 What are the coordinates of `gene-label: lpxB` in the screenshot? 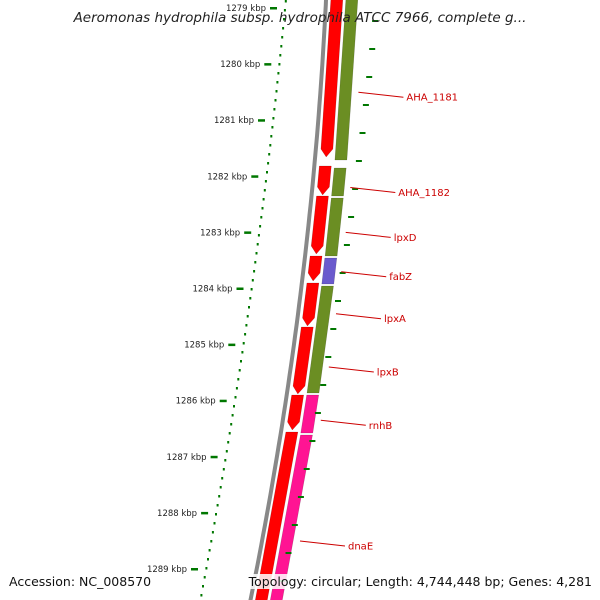 It's located at (388, 373).